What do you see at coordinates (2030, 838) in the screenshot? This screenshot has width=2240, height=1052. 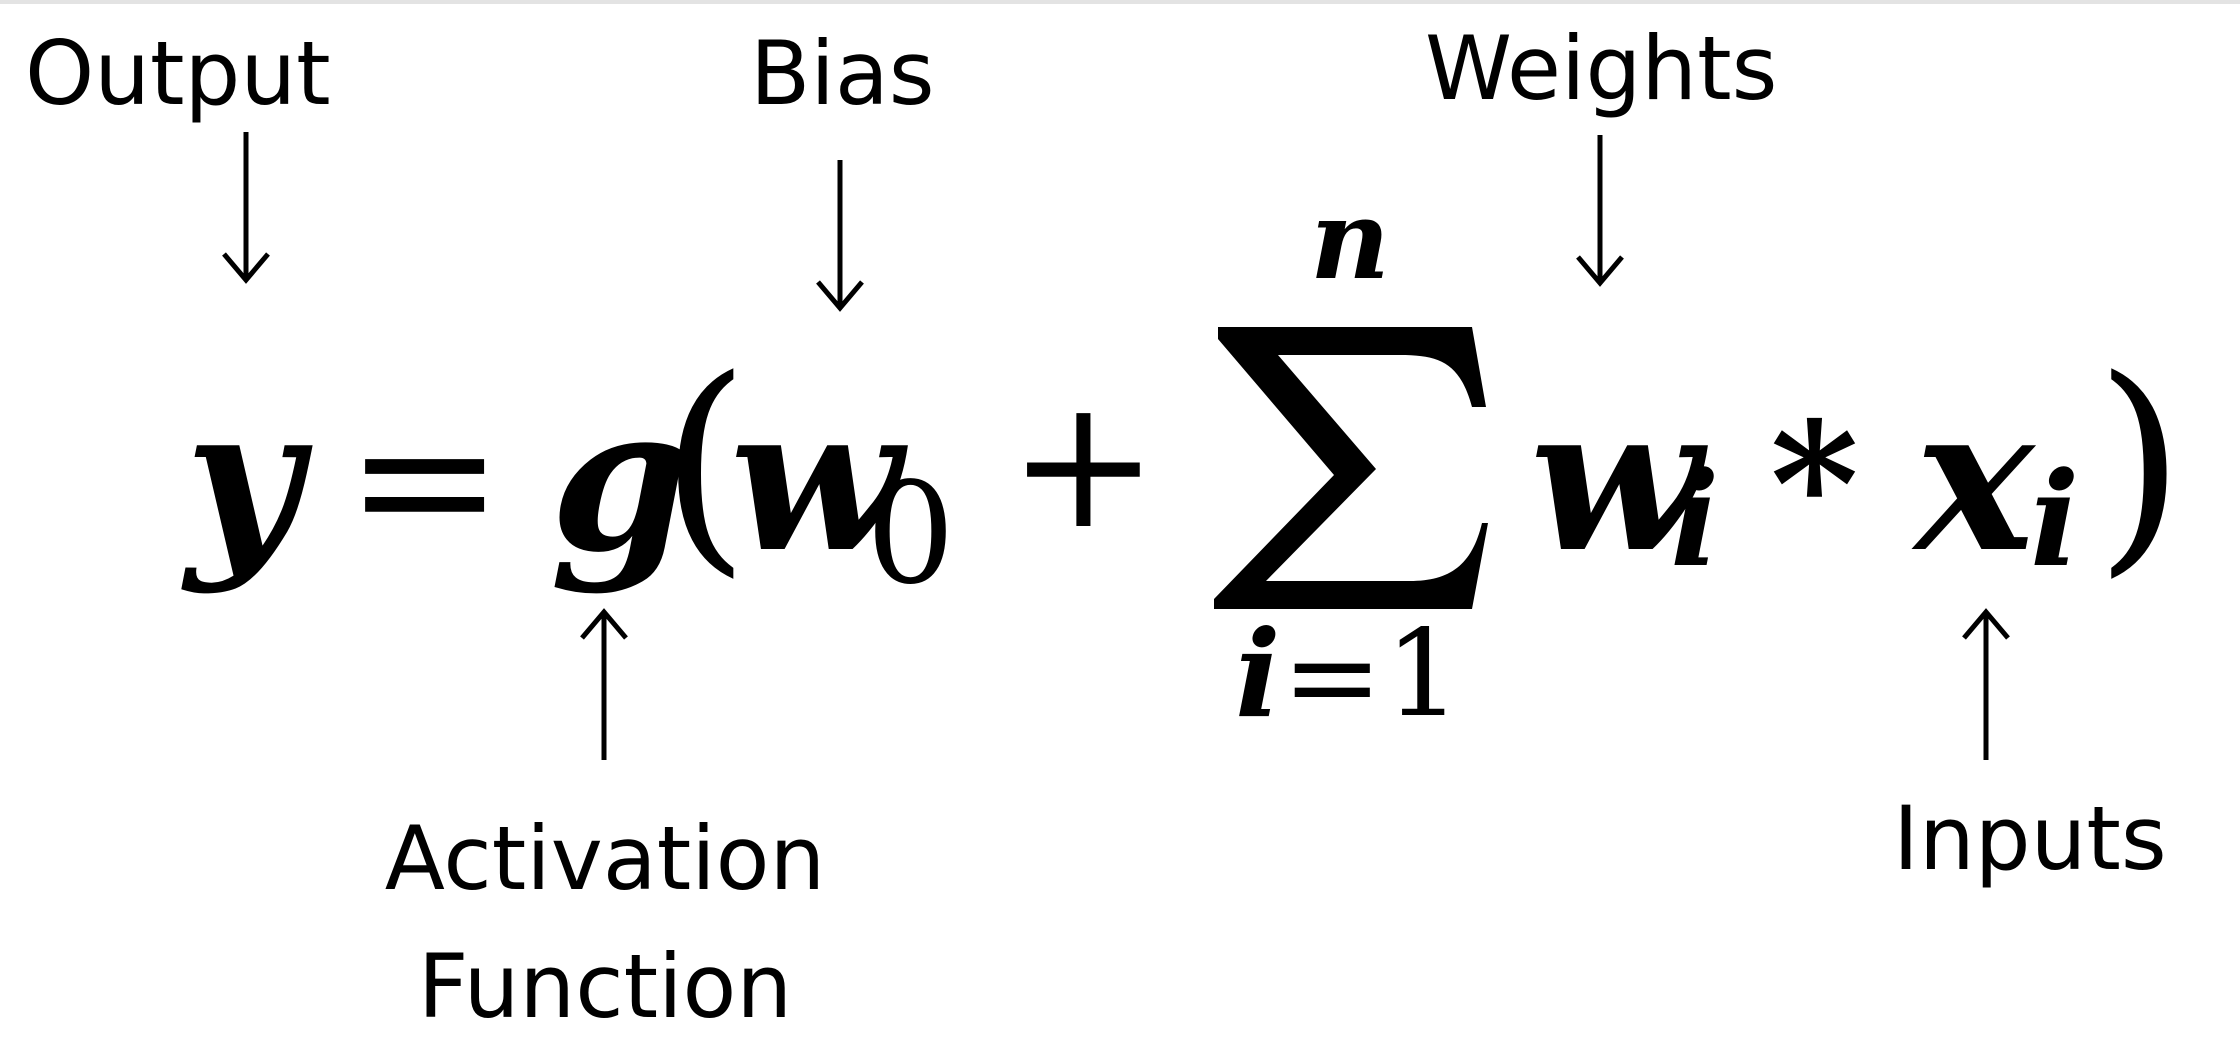 I see `inputs-label: Inputs` at bounding box center [2030, 838].